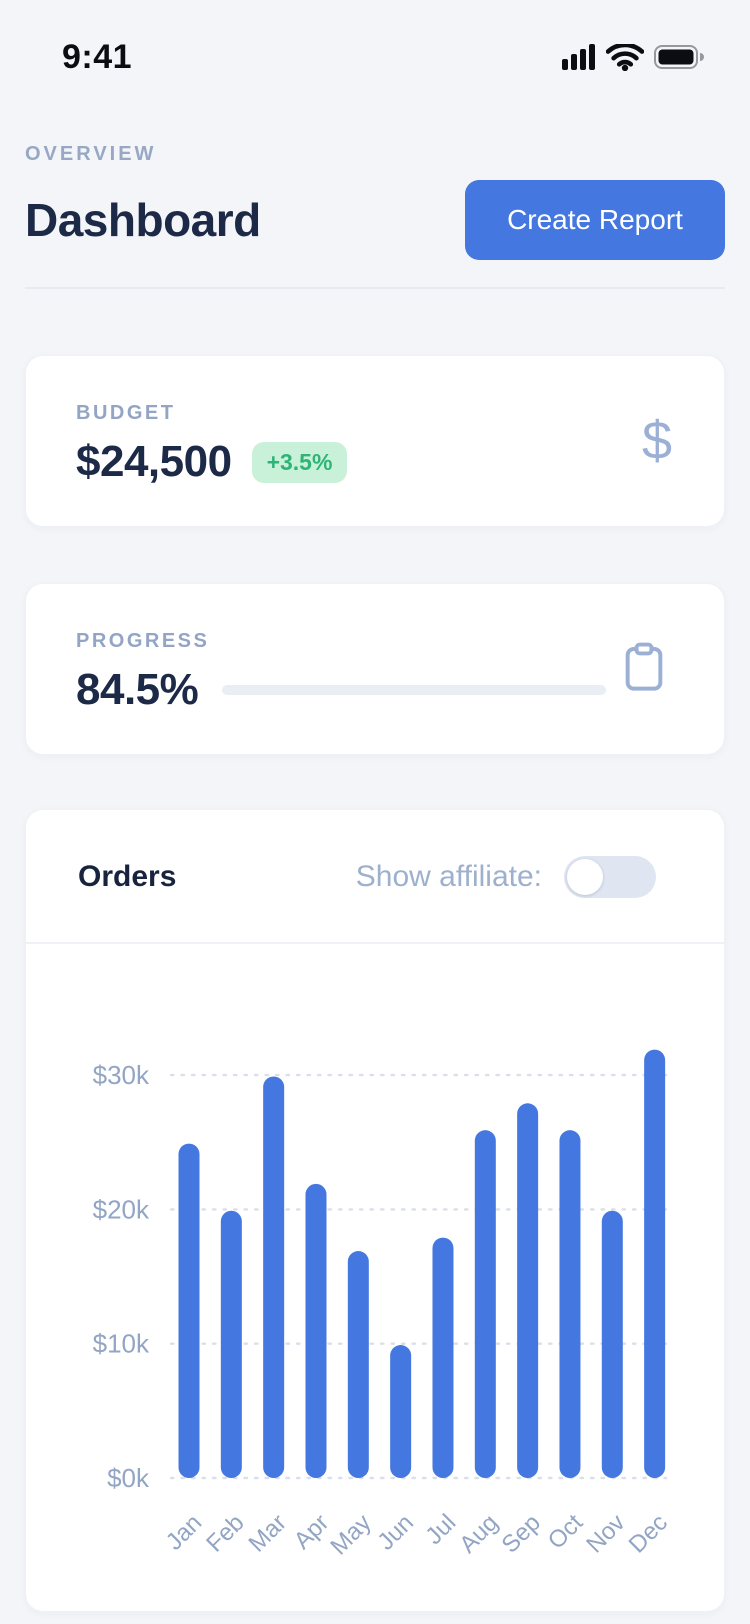 This screenshot has width=750, height=1624. I want to click on x-label-dec: Dec, so click(648, 1533).